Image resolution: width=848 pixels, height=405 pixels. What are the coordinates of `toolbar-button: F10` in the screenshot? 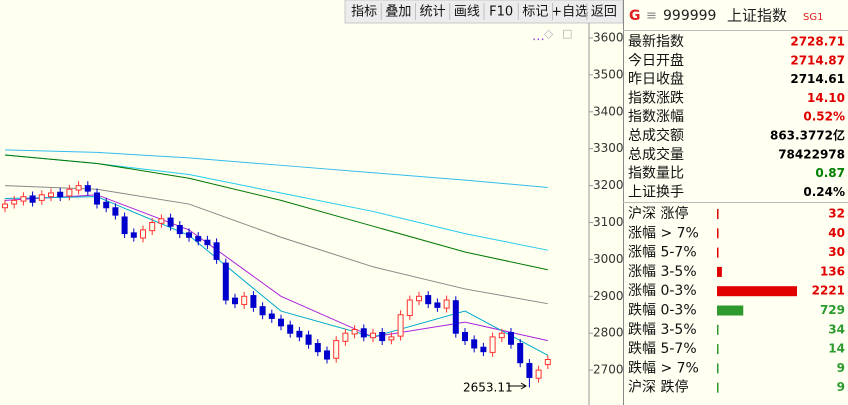 It's located at (501, 12).